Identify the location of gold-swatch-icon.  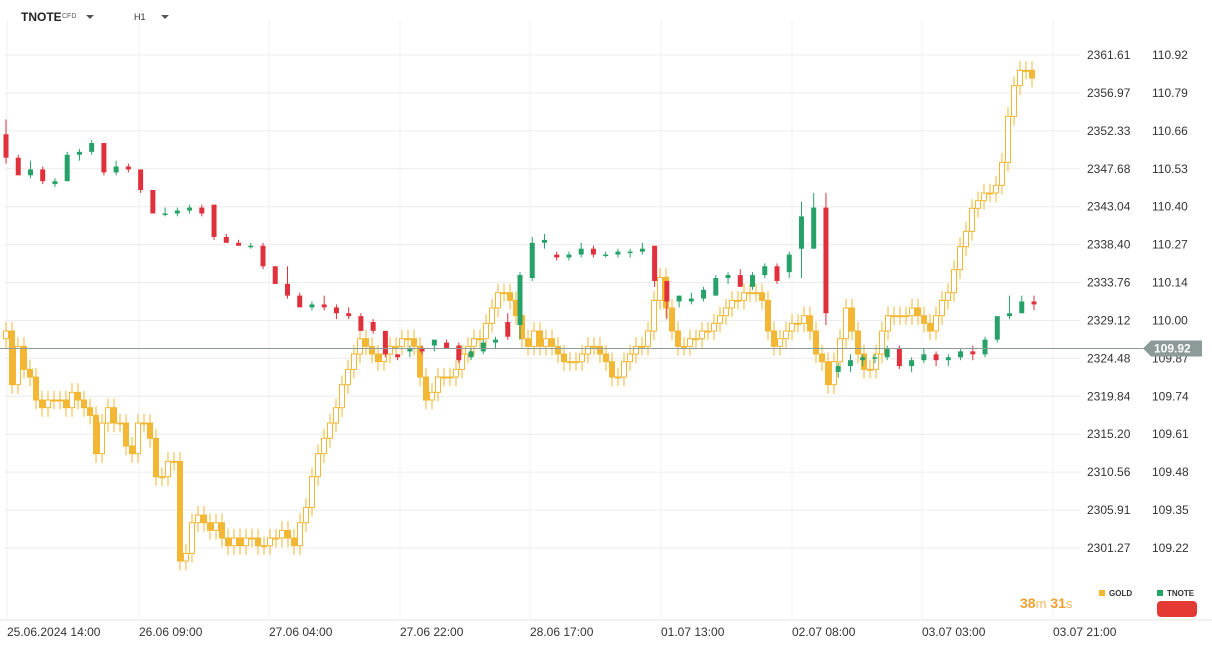
(1102, 593).